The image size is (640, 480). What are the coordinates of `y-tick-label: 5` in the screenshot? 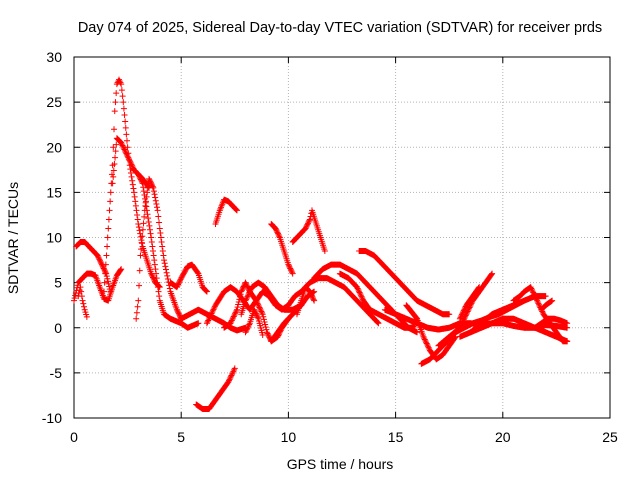 It's located at (58, 283).